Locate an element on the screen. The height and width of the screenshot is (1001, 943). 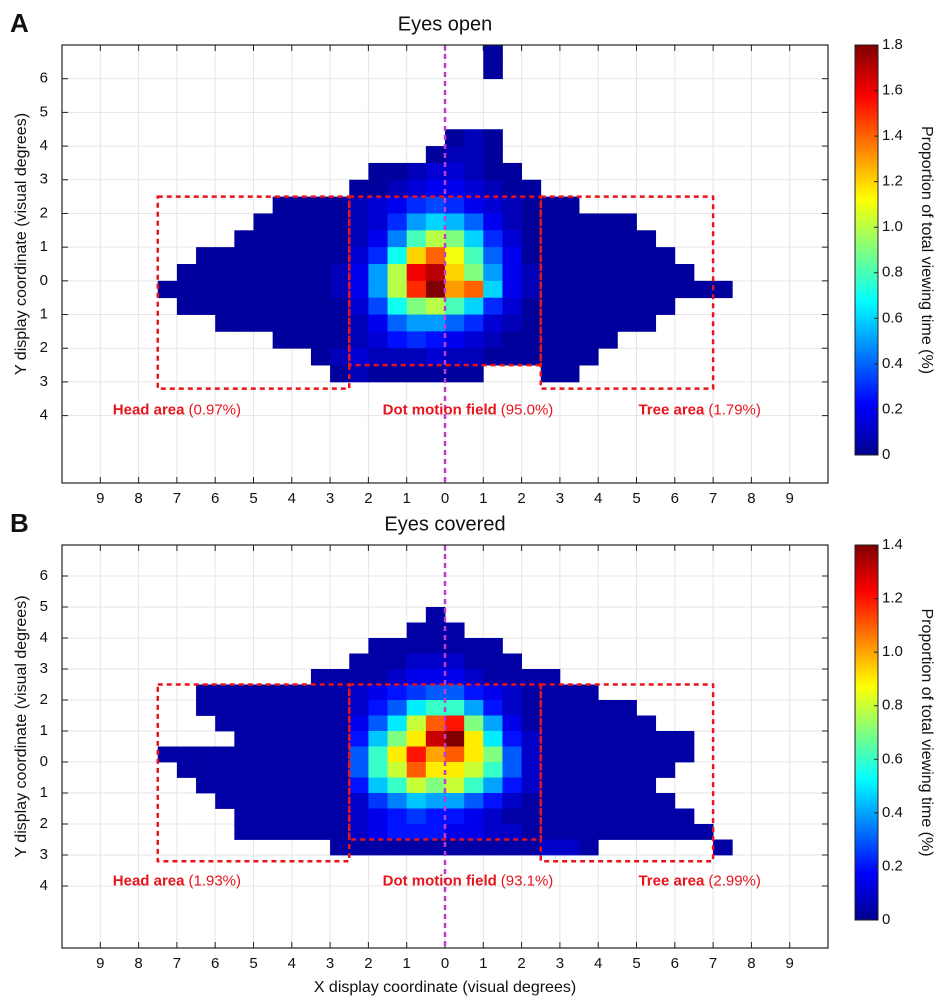
y-tick-label: 4 is located at coordinates (44, 145).